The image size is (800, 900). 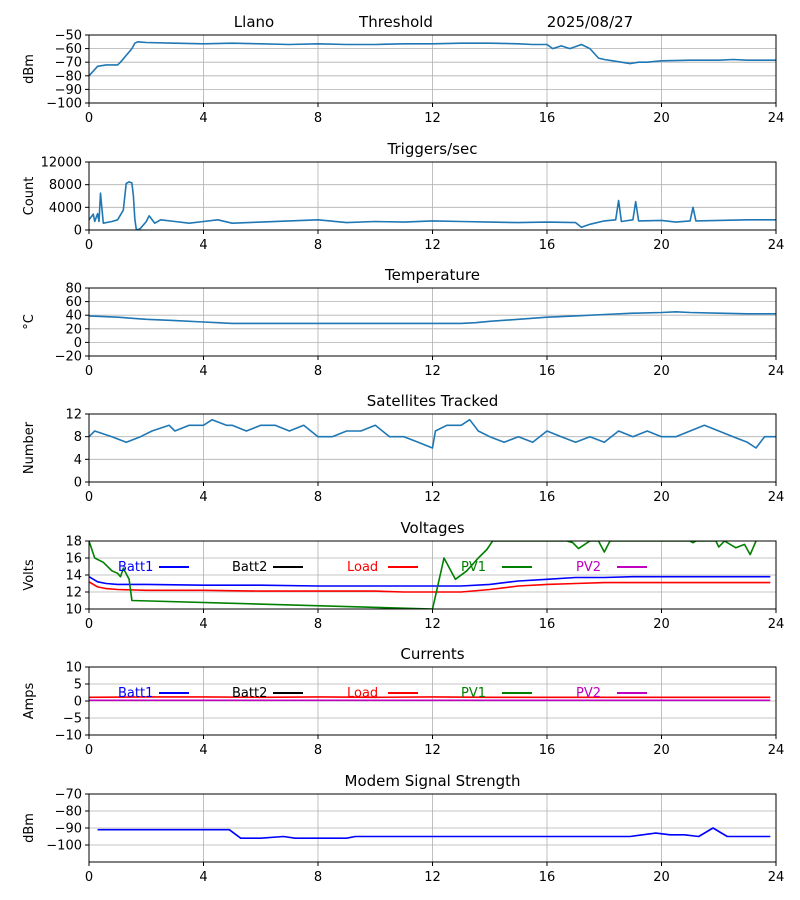 I want to click on series-line-satellites, so click(x=432, y=433).